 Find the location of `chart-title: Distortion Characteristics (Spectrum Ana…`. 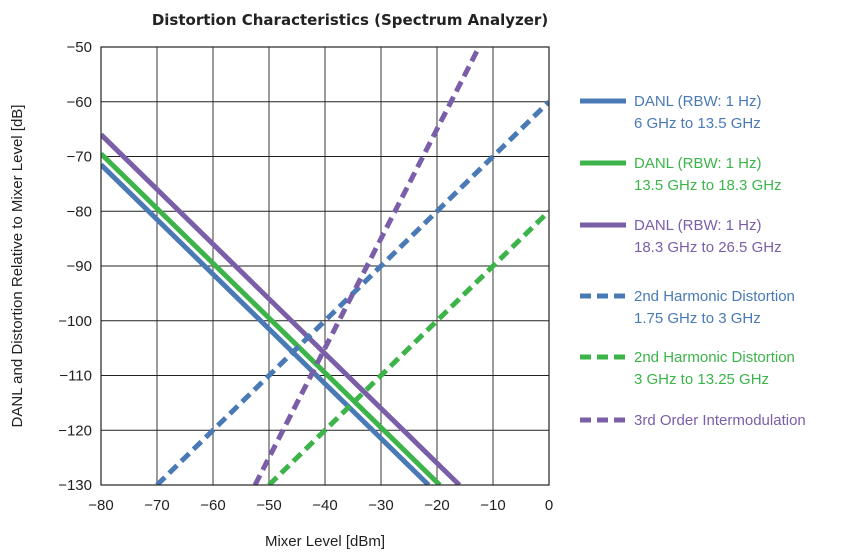

chart-title: Distortion Characteristics (Spectrum Ana… is located at coordinates (350, 20).